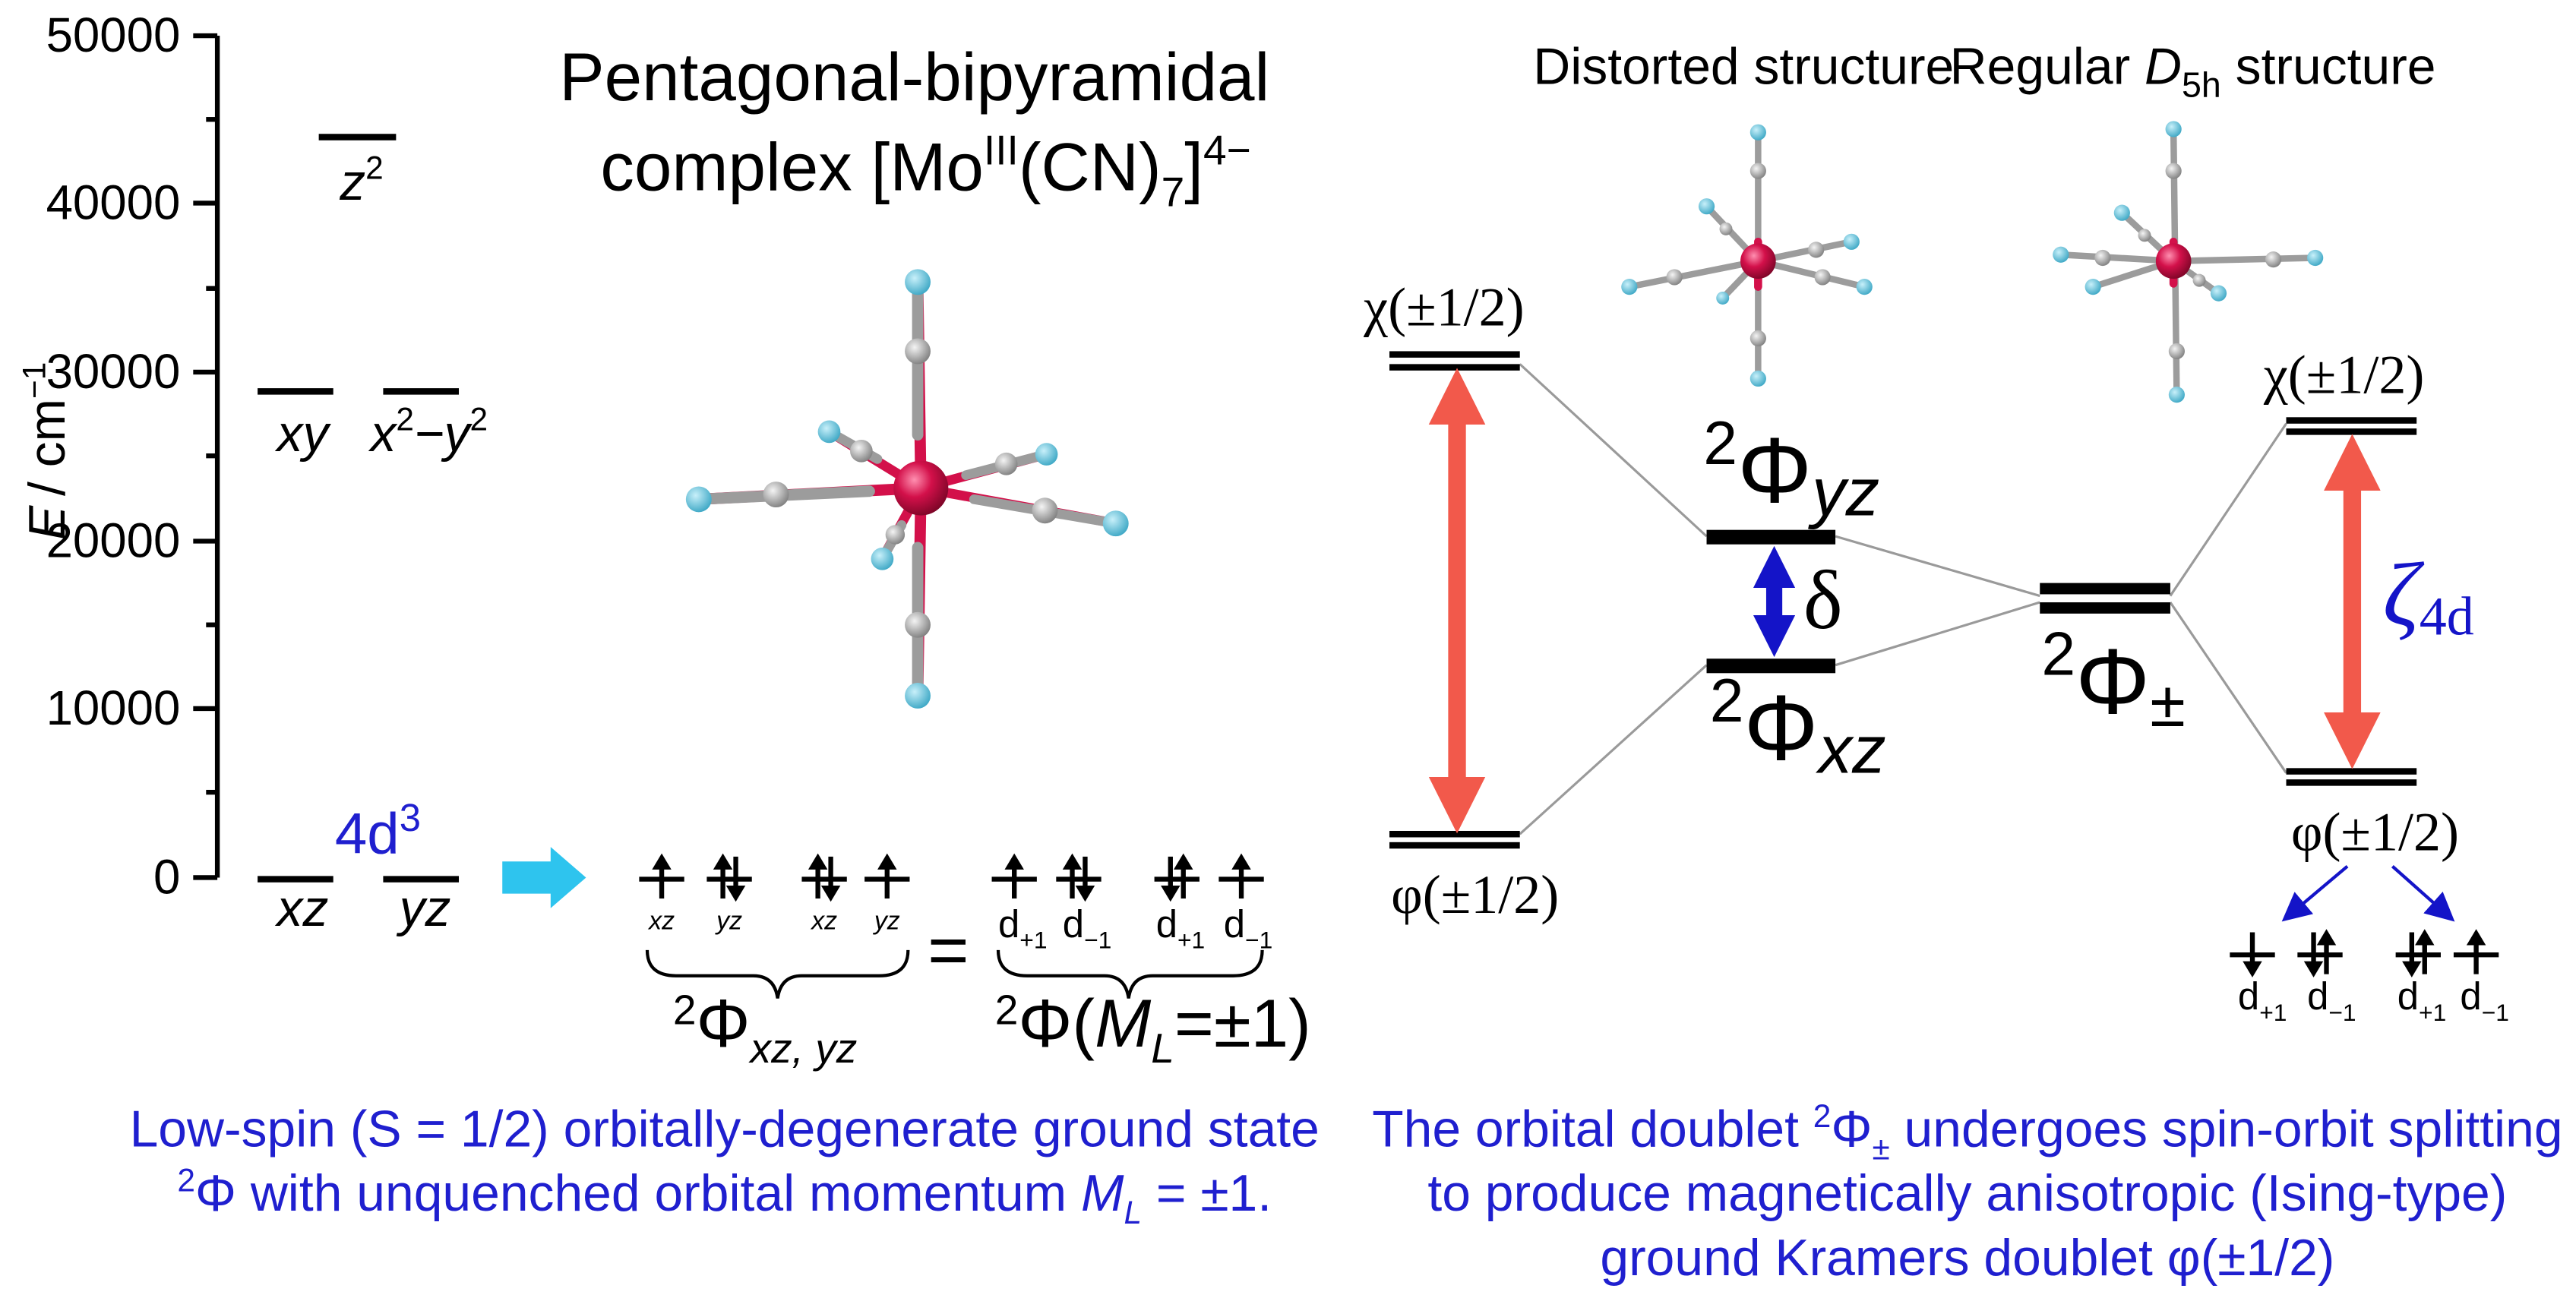 Image resolution: width=2576 pixels, height=1298 pixels. What do you see at coordinates (2351, 782) in the screenshot?
I see `level-phi-right-b` at bounding box center [2351, 782].